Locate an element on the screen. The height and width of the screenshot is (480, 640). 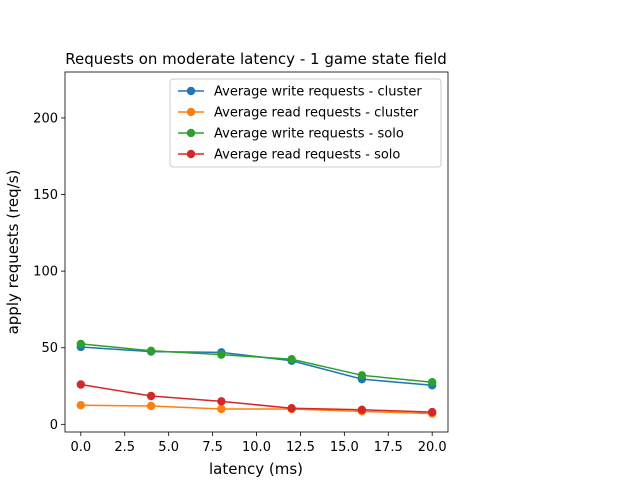
plot-series-group is located at coordinates (256, 378).